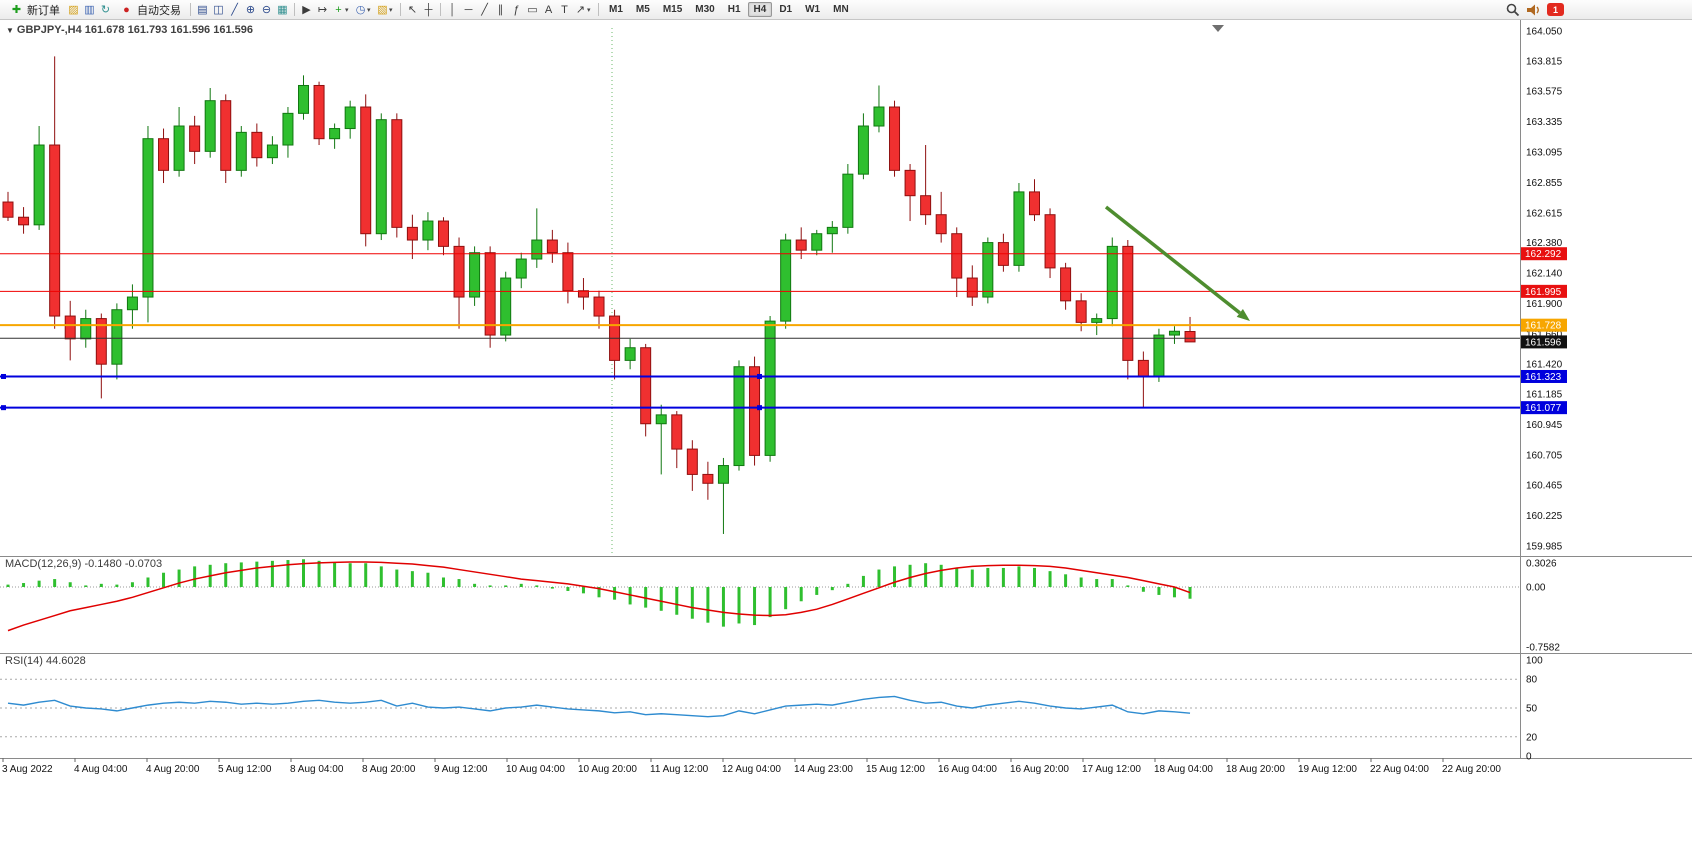  I want to click on timeframe-M5: M5, so click(642, 9).